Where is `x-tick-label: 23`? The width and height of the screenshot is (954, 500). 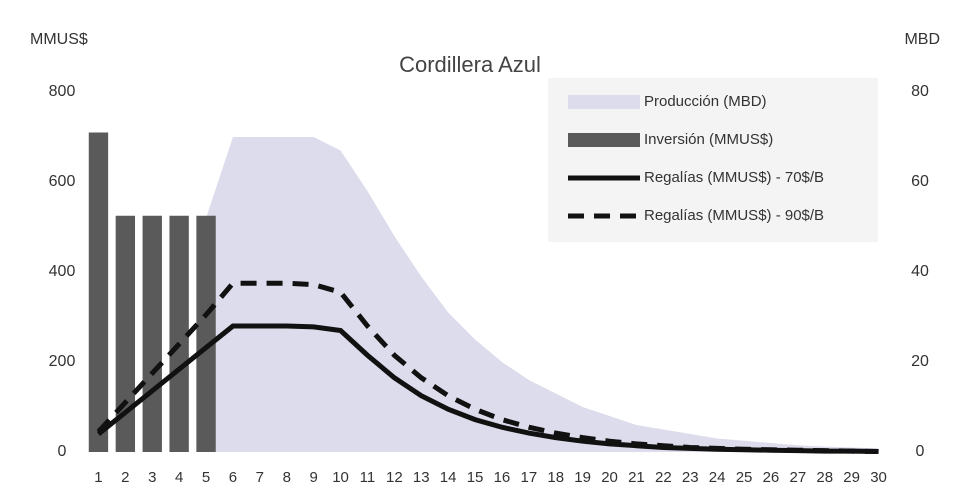 x-tick-label: 23 is located at coordinates (690, 477).